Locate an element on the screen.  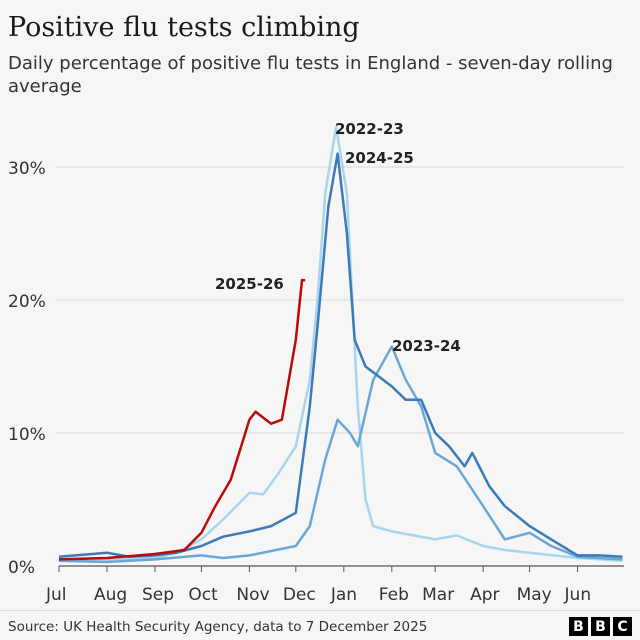
x-tick-label: Jan is located at coordinates (343, 595).